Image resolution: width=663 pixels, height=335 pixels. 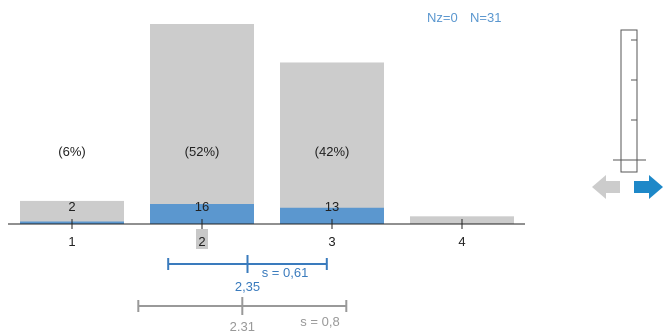 I want to click on arrow-right-icon, so click(x=648, y=187).